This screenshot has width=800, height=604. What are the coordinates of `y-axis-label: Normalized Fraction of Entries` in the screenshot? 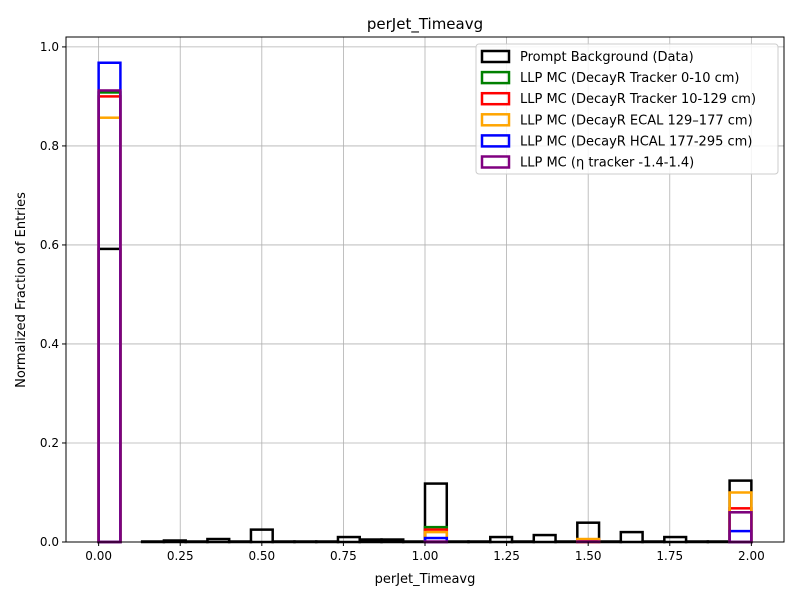 It's located at (21, 290).